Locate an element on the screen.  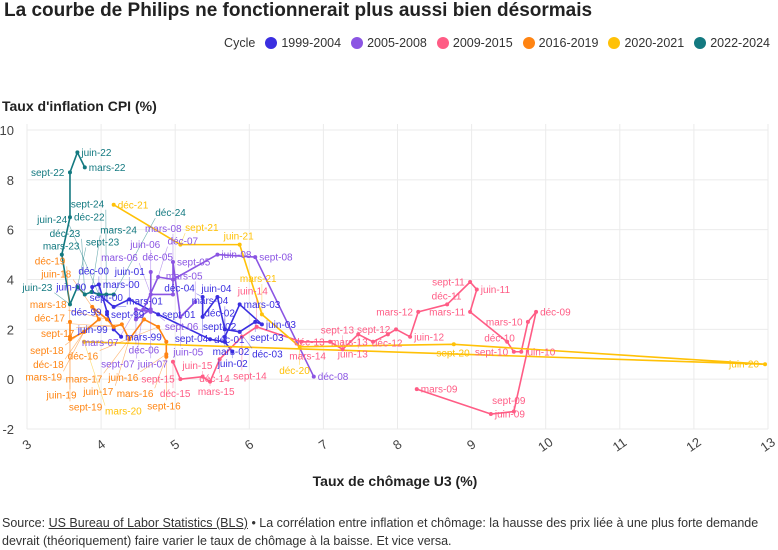
point-label: juin-15 is located at coordinates (196, 366).